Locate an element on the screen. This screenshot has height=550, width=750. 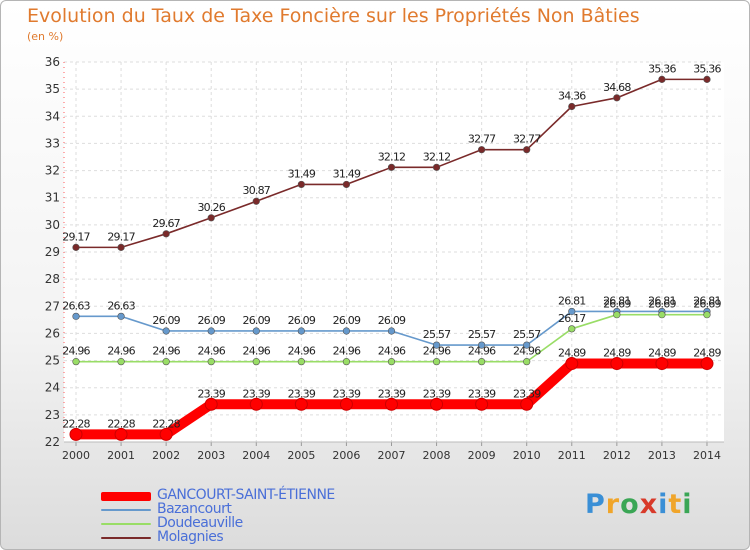
y-tick-label: 31 is located at coordinates (52, 198).